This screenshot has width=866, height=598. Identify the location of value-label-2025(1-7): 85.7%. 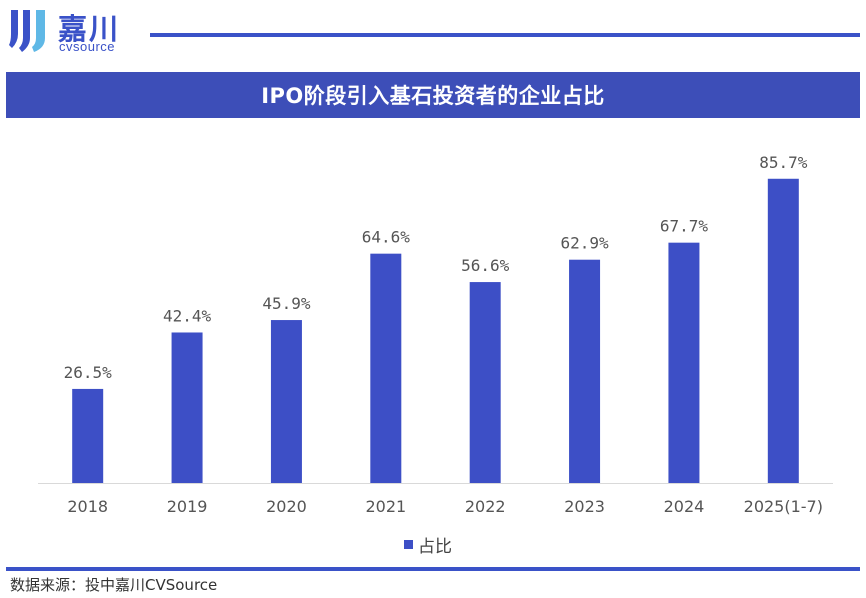
(783, 162).